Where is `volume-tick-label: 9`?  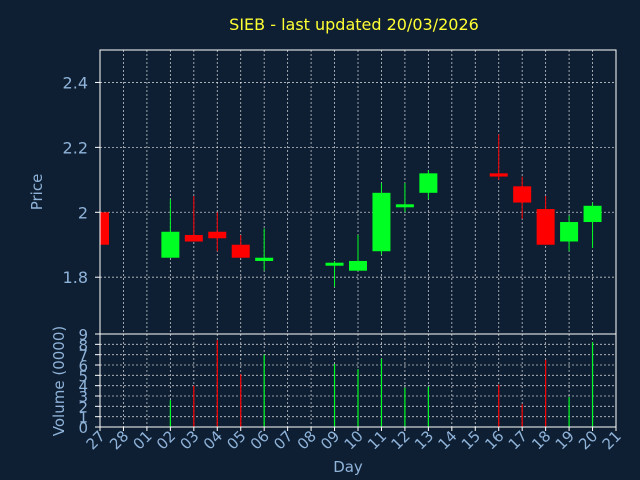 volume-tick-label: 9 is located at coordinates (83, 335).